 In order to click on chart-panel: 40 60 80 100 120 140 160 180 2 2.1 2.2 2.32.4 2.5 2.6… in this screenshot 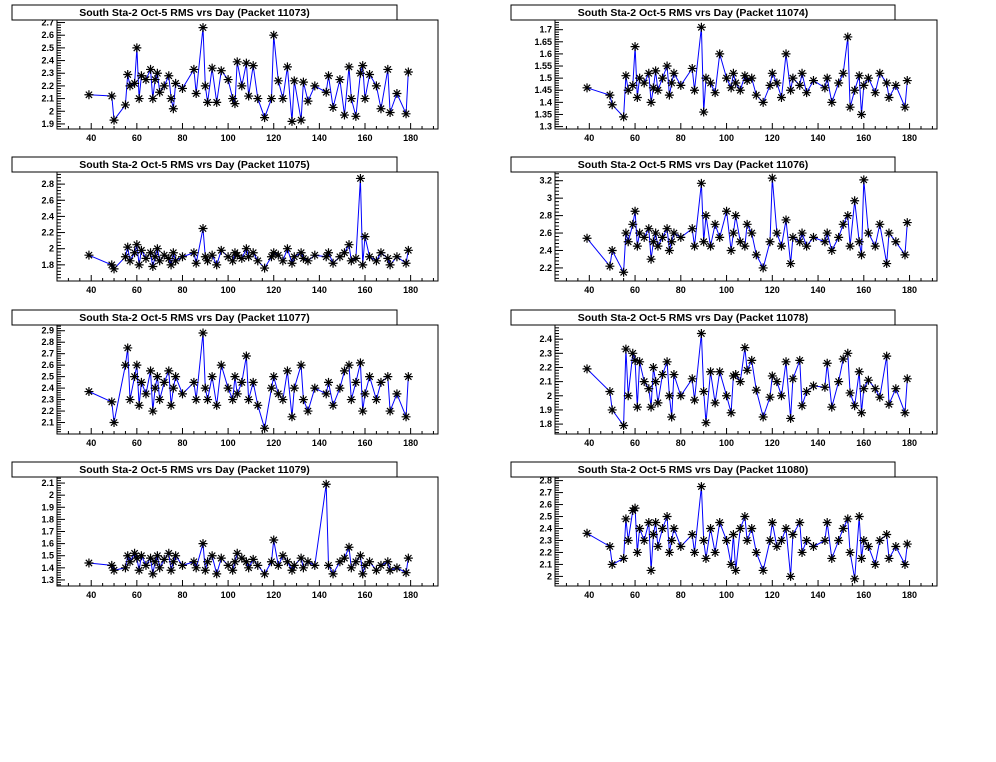, I will do `click(724, 530)`.